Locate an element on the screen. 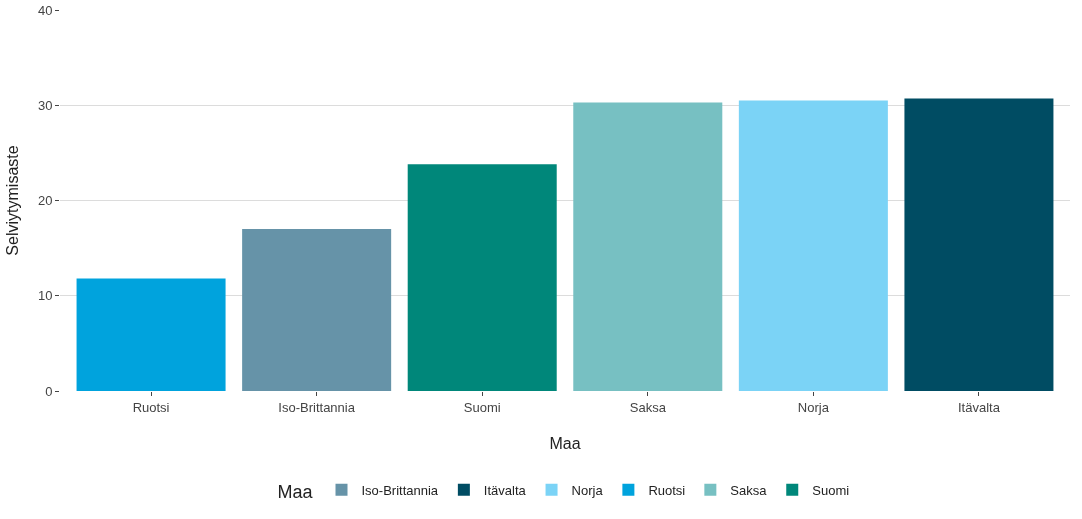  y-tick-label: 30 is located at coordinates (45, 105).